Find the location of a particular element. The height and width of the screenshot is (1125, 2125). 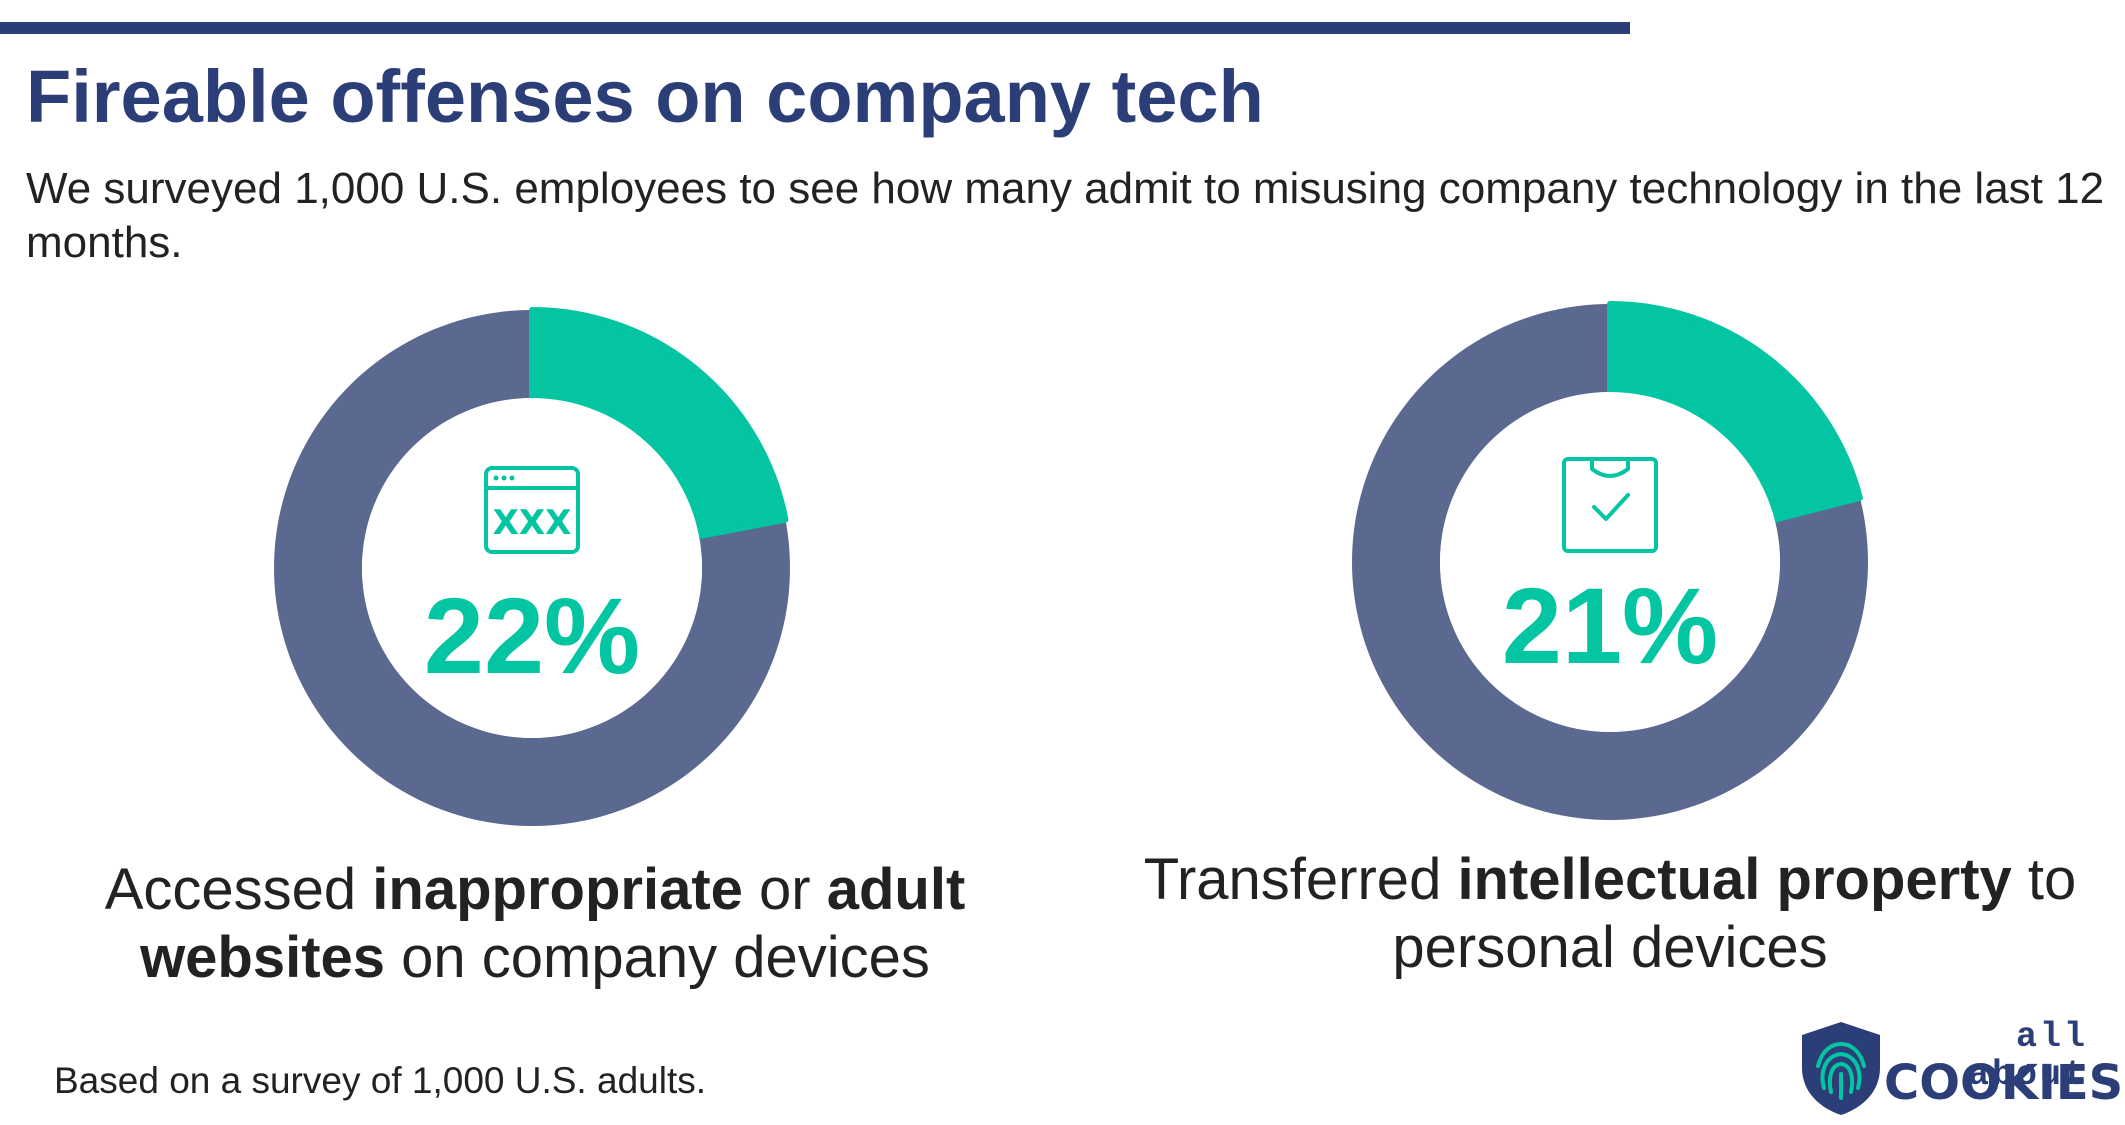

caption-text: or is located at coordinates (784, 889).